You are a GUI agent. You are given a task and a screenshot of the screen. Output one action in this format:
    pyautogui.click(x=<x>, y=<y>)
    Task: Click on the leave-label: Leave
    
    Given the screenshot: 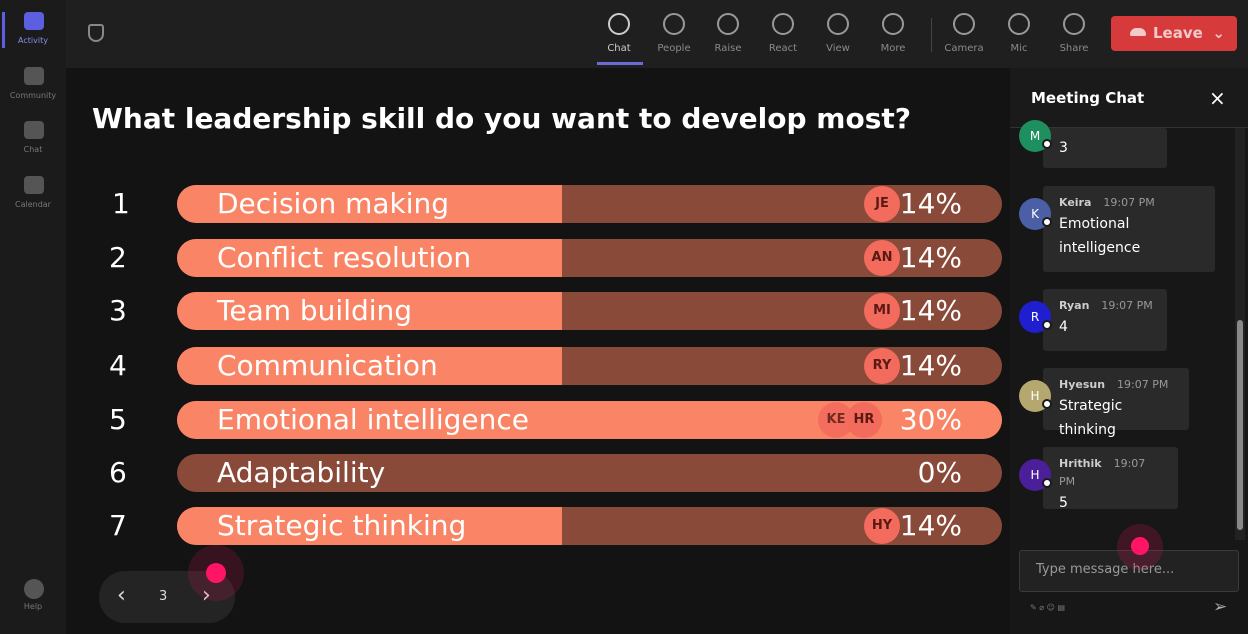 What is the action you would take?
    pyautogui.click(x=1178, y=33)
    